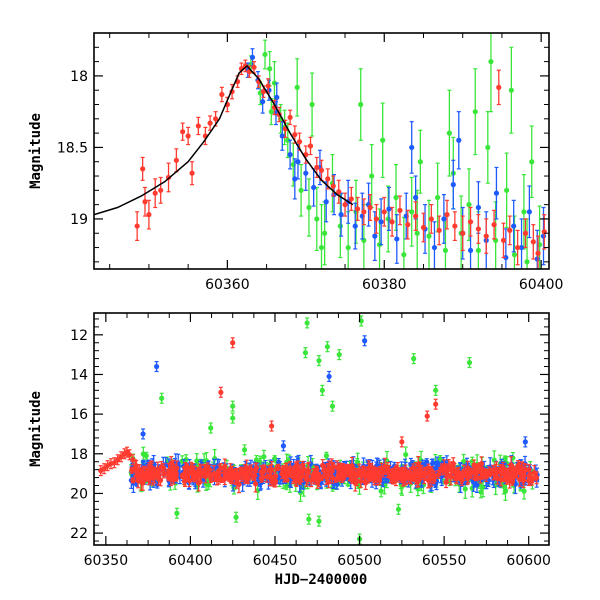  Describe the element at coordinates (79, 77) in the screenshot. I see `top-y-tick-label: 18` at that location.